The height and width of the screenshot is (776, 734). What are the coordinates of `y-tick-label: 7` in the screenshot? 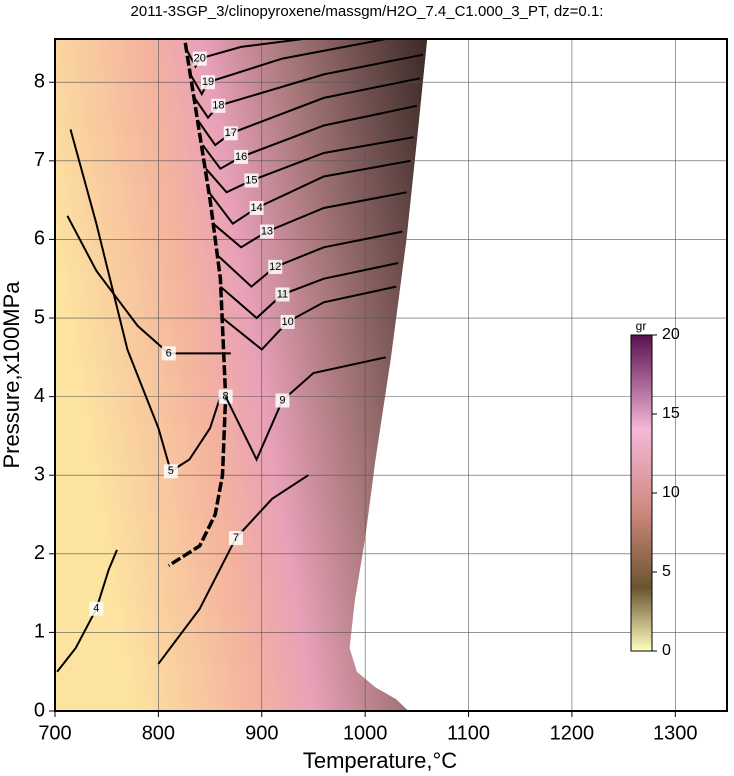 It's located at (39, 160).